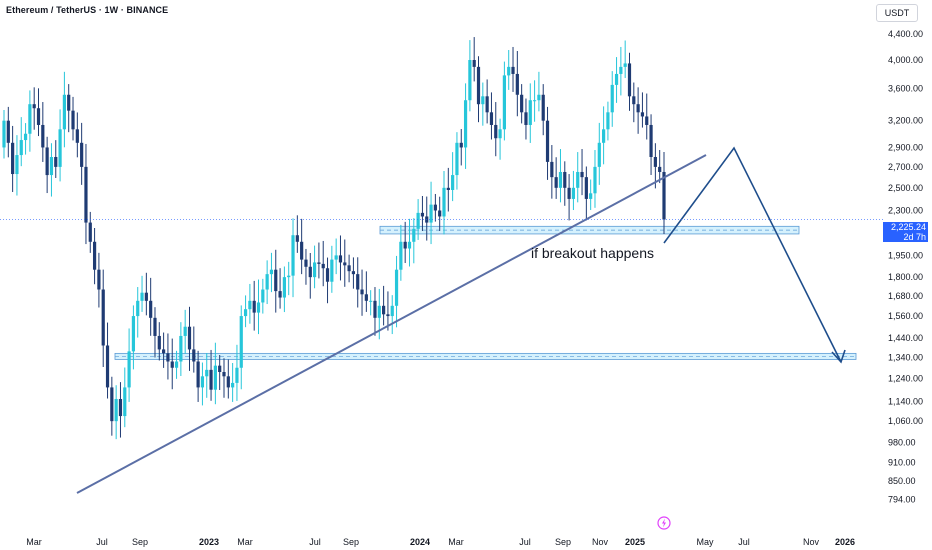  What do you see at coordinates (664, 523) in the screenshot?
I see `tradingview-logo-icon` at bounding box center [664, 523].